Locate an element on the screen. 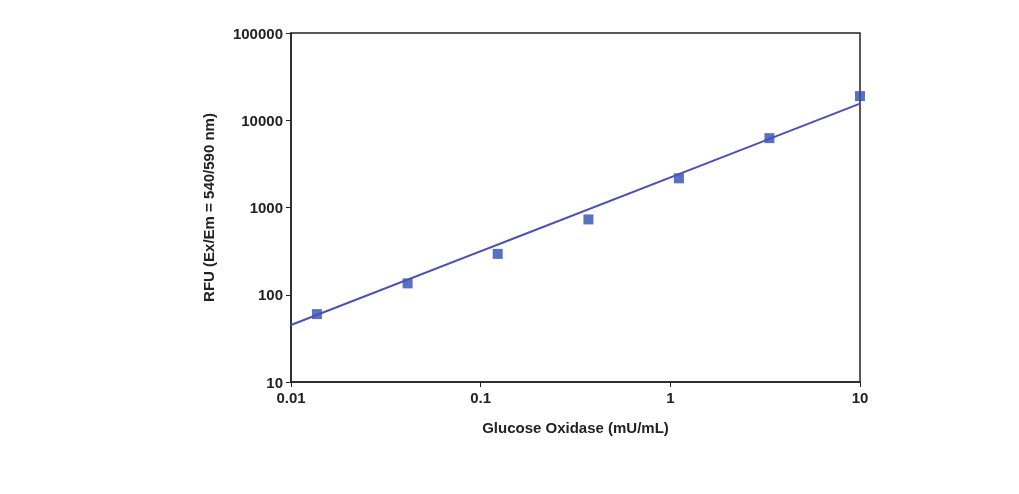  x-tick-label: 1 is located at coordinates (670, 397).